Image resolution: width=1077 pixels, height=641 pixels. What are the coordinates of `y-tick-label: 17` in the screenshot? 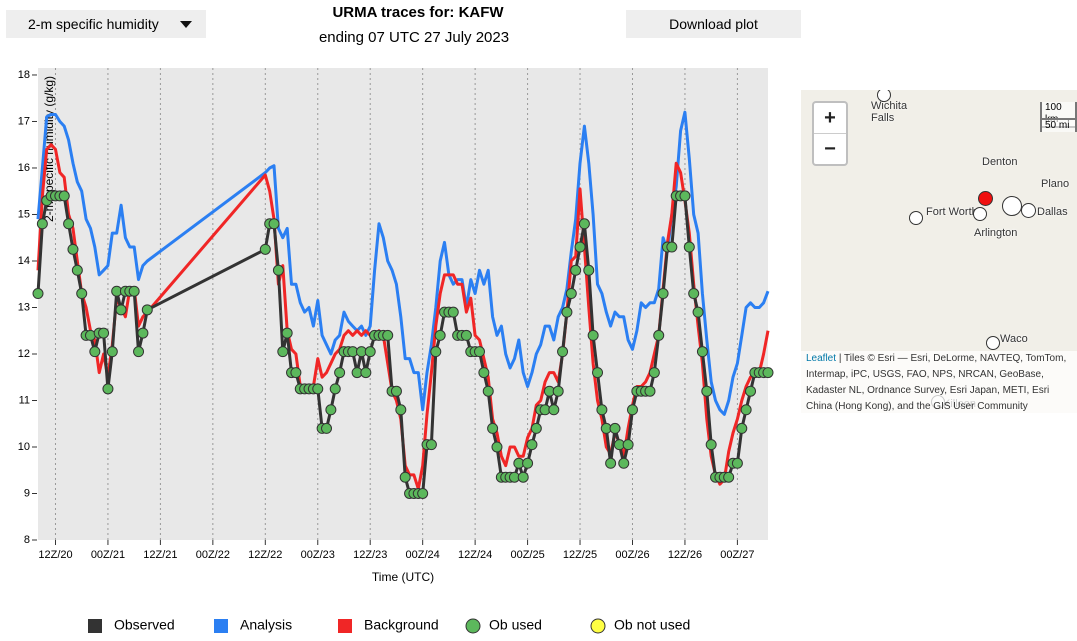 It's located at (24, 121).